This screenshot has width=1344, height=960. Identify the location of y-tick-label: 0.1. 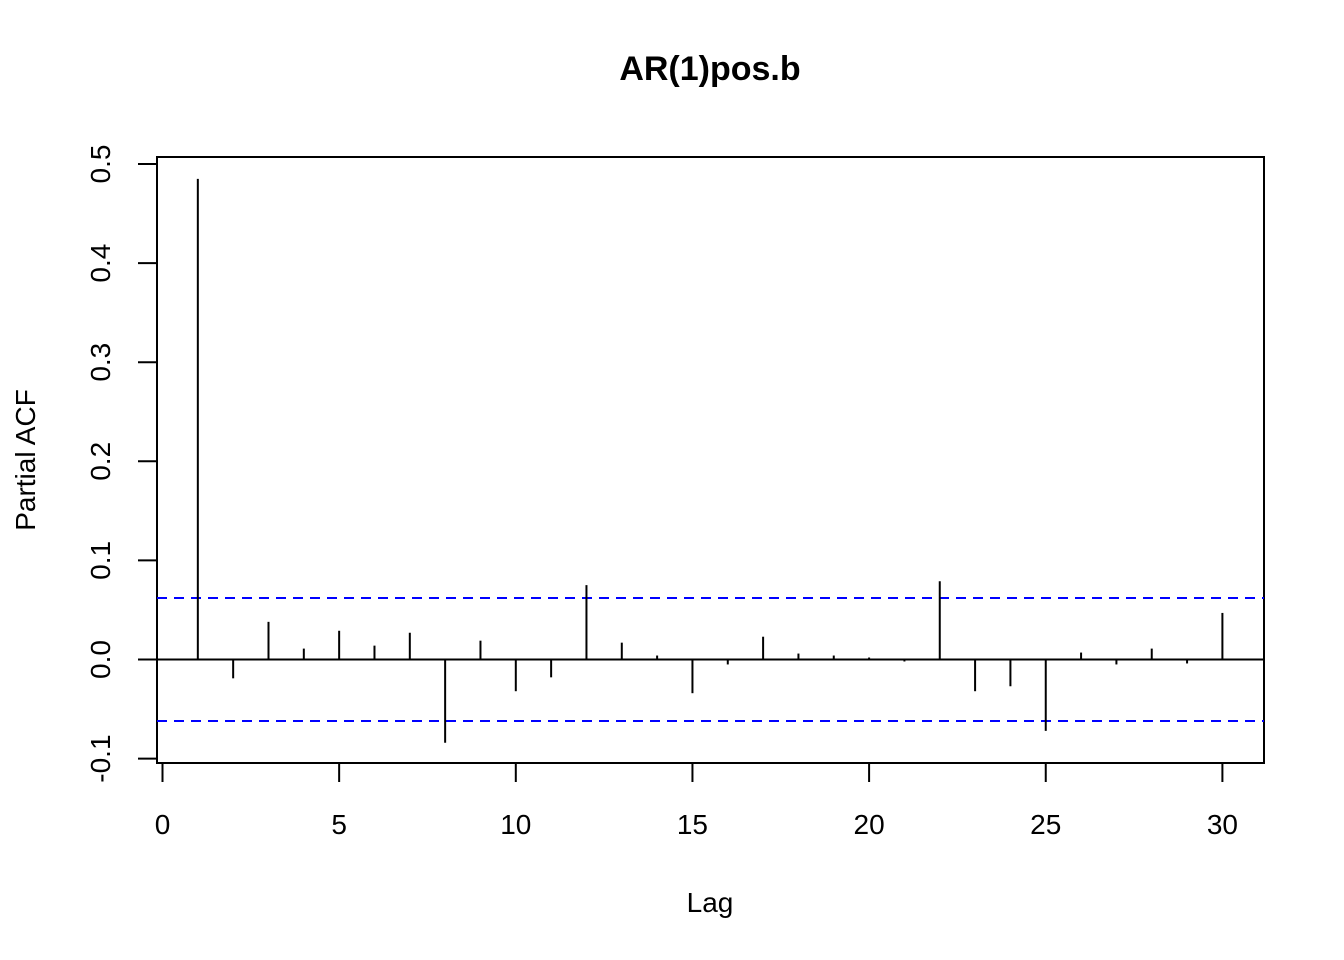
(100, 560).